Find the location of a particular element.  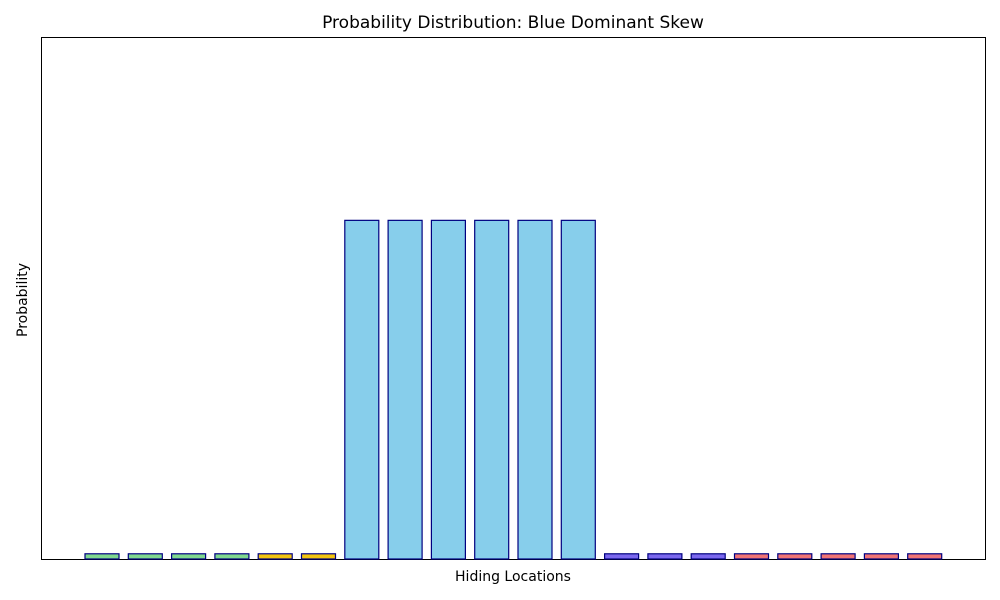

x-axis-label: Hiding Locations is located at coordinates (513, 577).